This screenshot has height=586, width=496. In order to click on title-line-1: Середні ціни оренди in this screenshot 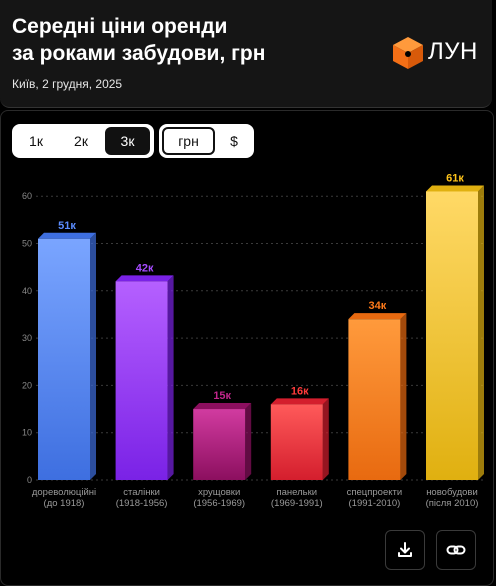, I will do `click(120, 26)`.